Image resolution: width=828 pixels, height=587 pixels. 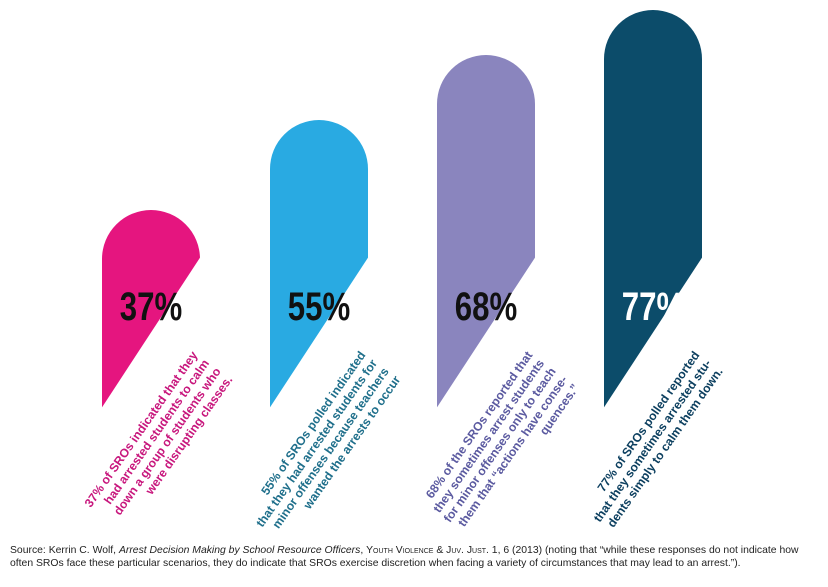 I want to click on value-label: 68%, so click(x=486, y=306).